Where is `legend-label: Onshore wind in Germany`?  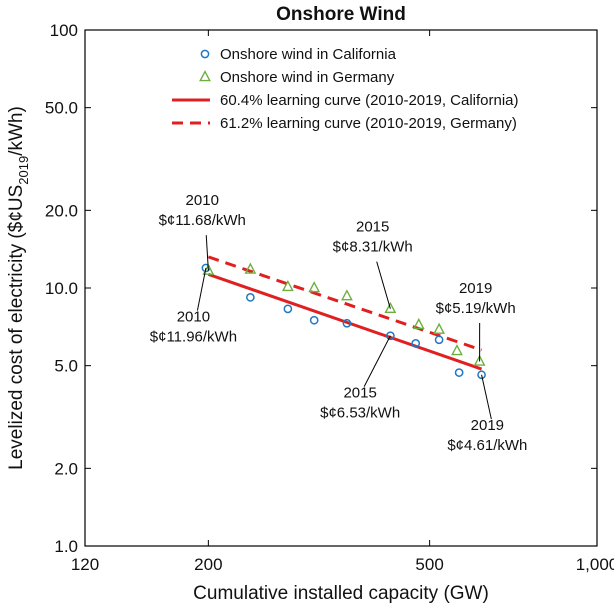
legend-label: Onshore wind in Germany is located at coordinates (307, 77).